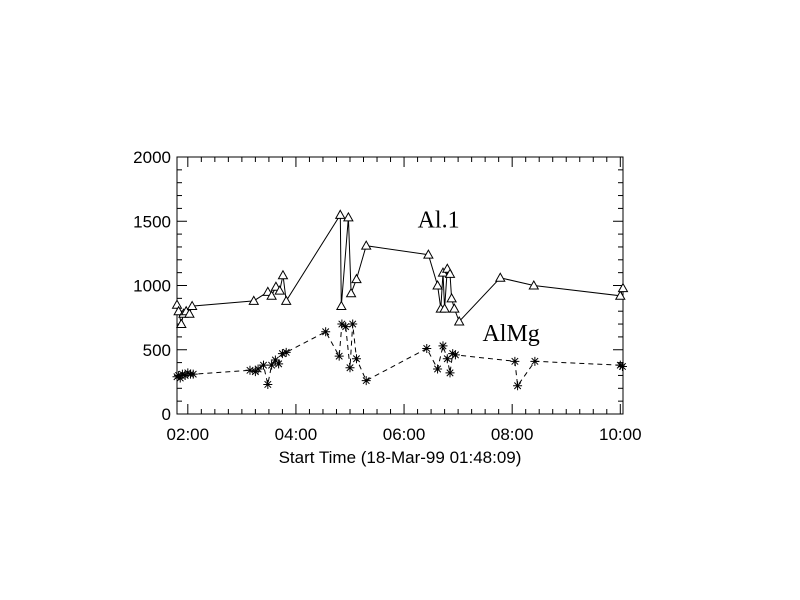 The image size is (800, 600). Describe the element at coordinates (152, 221) in the screenshot. I see `y-tick-label: 1500` at that location.